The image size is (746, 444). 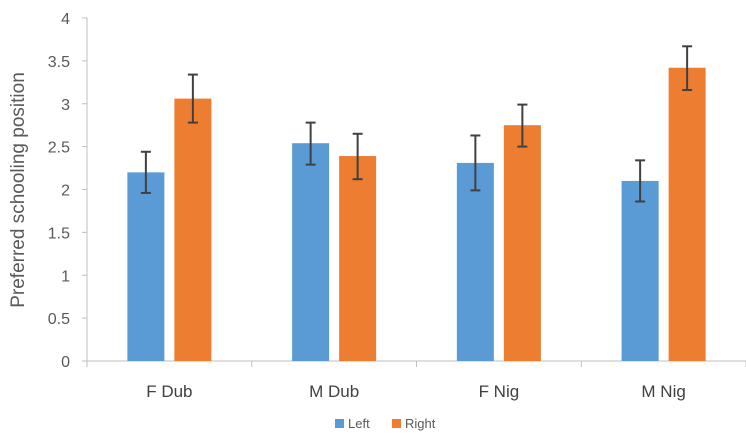 I want to click on y-tick-label: 3, so click(x=65, y=105).